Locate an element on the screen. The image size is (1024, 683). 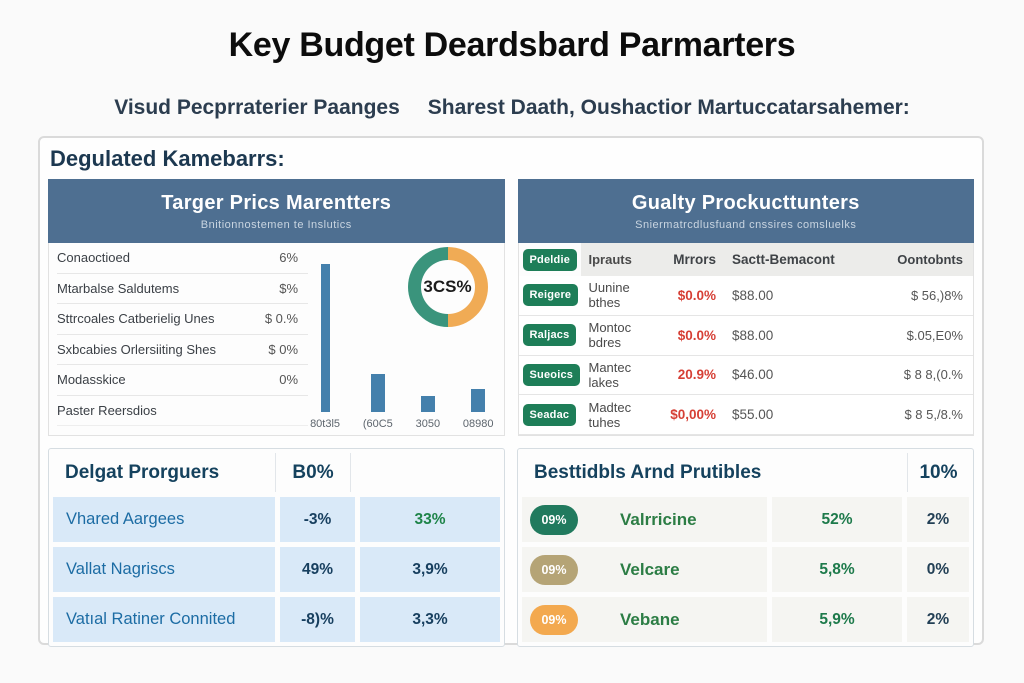
cell-value-2: 33% is located at coordinates (430, 519).